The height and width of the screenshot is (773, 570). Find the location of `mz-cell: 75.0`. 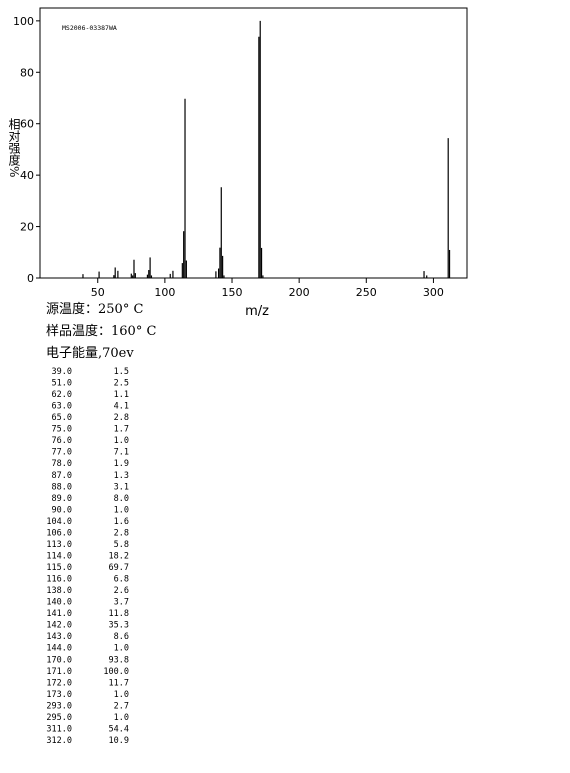

mz-cell: 75.0 is located at coordinates (62, 430).